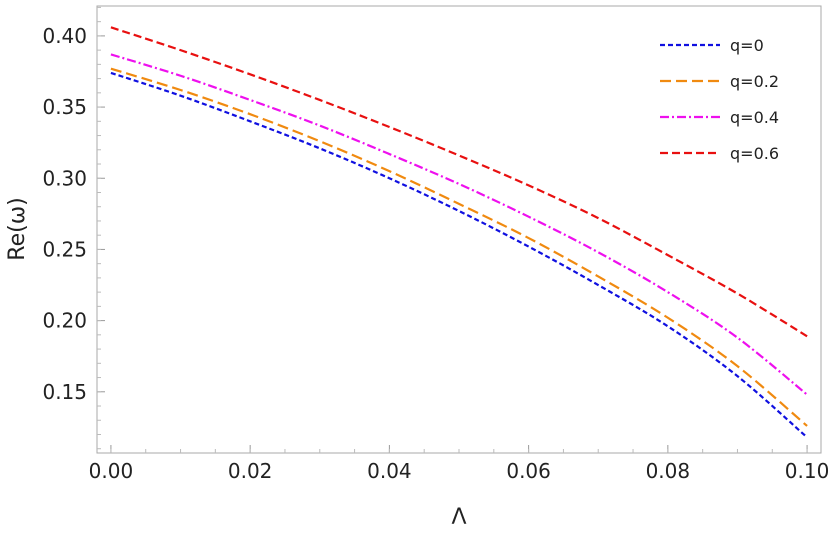  Describe the element at coordinates (754, 153) in the screenshot. I see `legend-label: q=0.6` at that location.